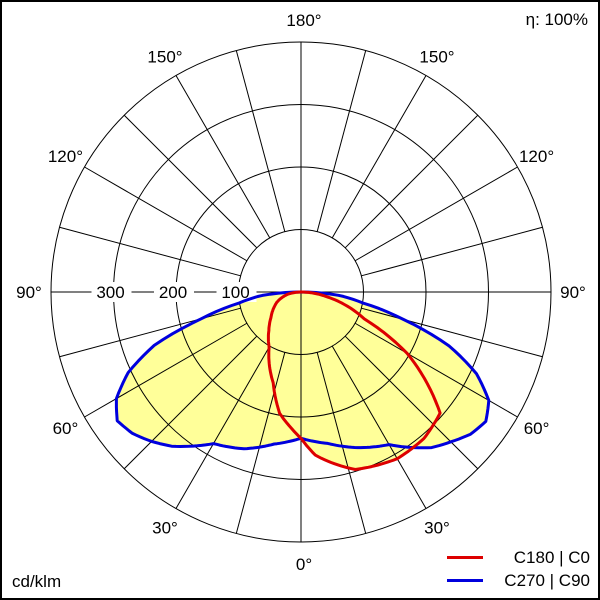  Describe the element at coordinates (536, 156) in the screenshot. I see `angle-label-right-120: 120°` at that location.